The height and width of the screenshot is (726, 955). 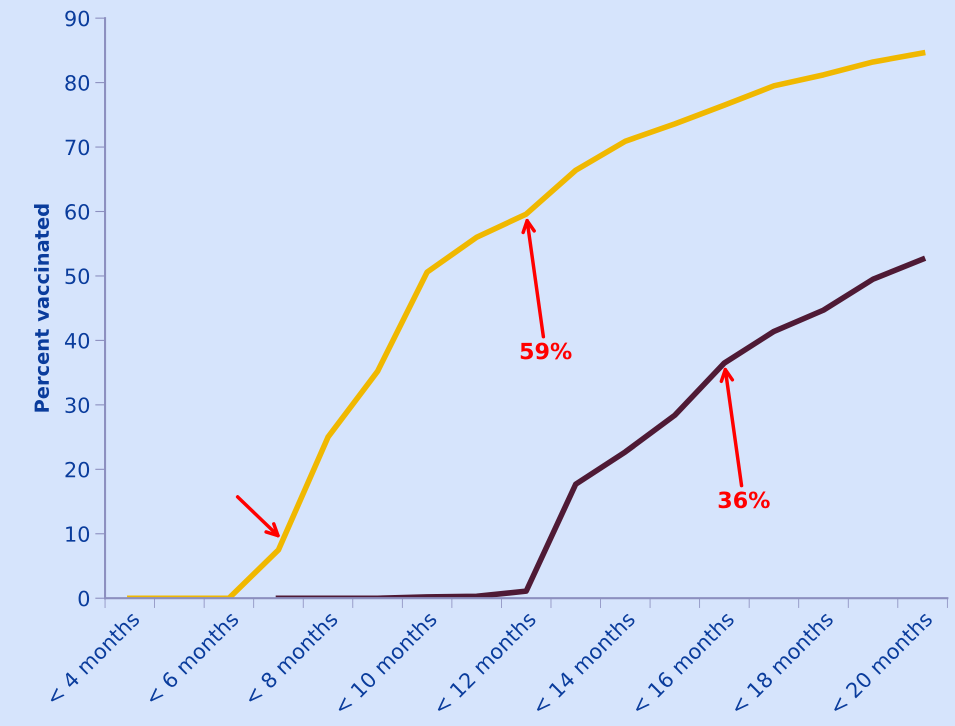 I want to click on y-tick-label: 10, so click(x=78, y=534).